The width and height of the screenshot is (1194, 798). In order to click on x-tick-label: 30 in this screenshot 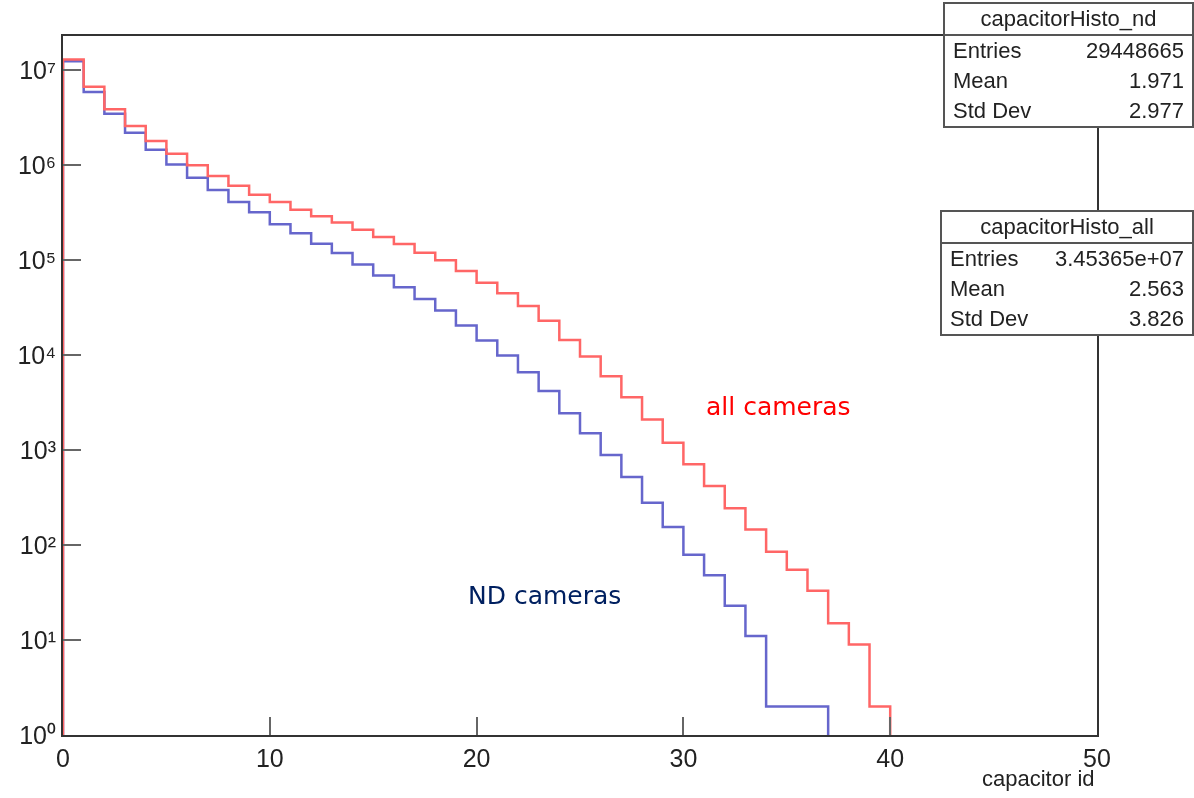, I will do `click(683, 758)`.